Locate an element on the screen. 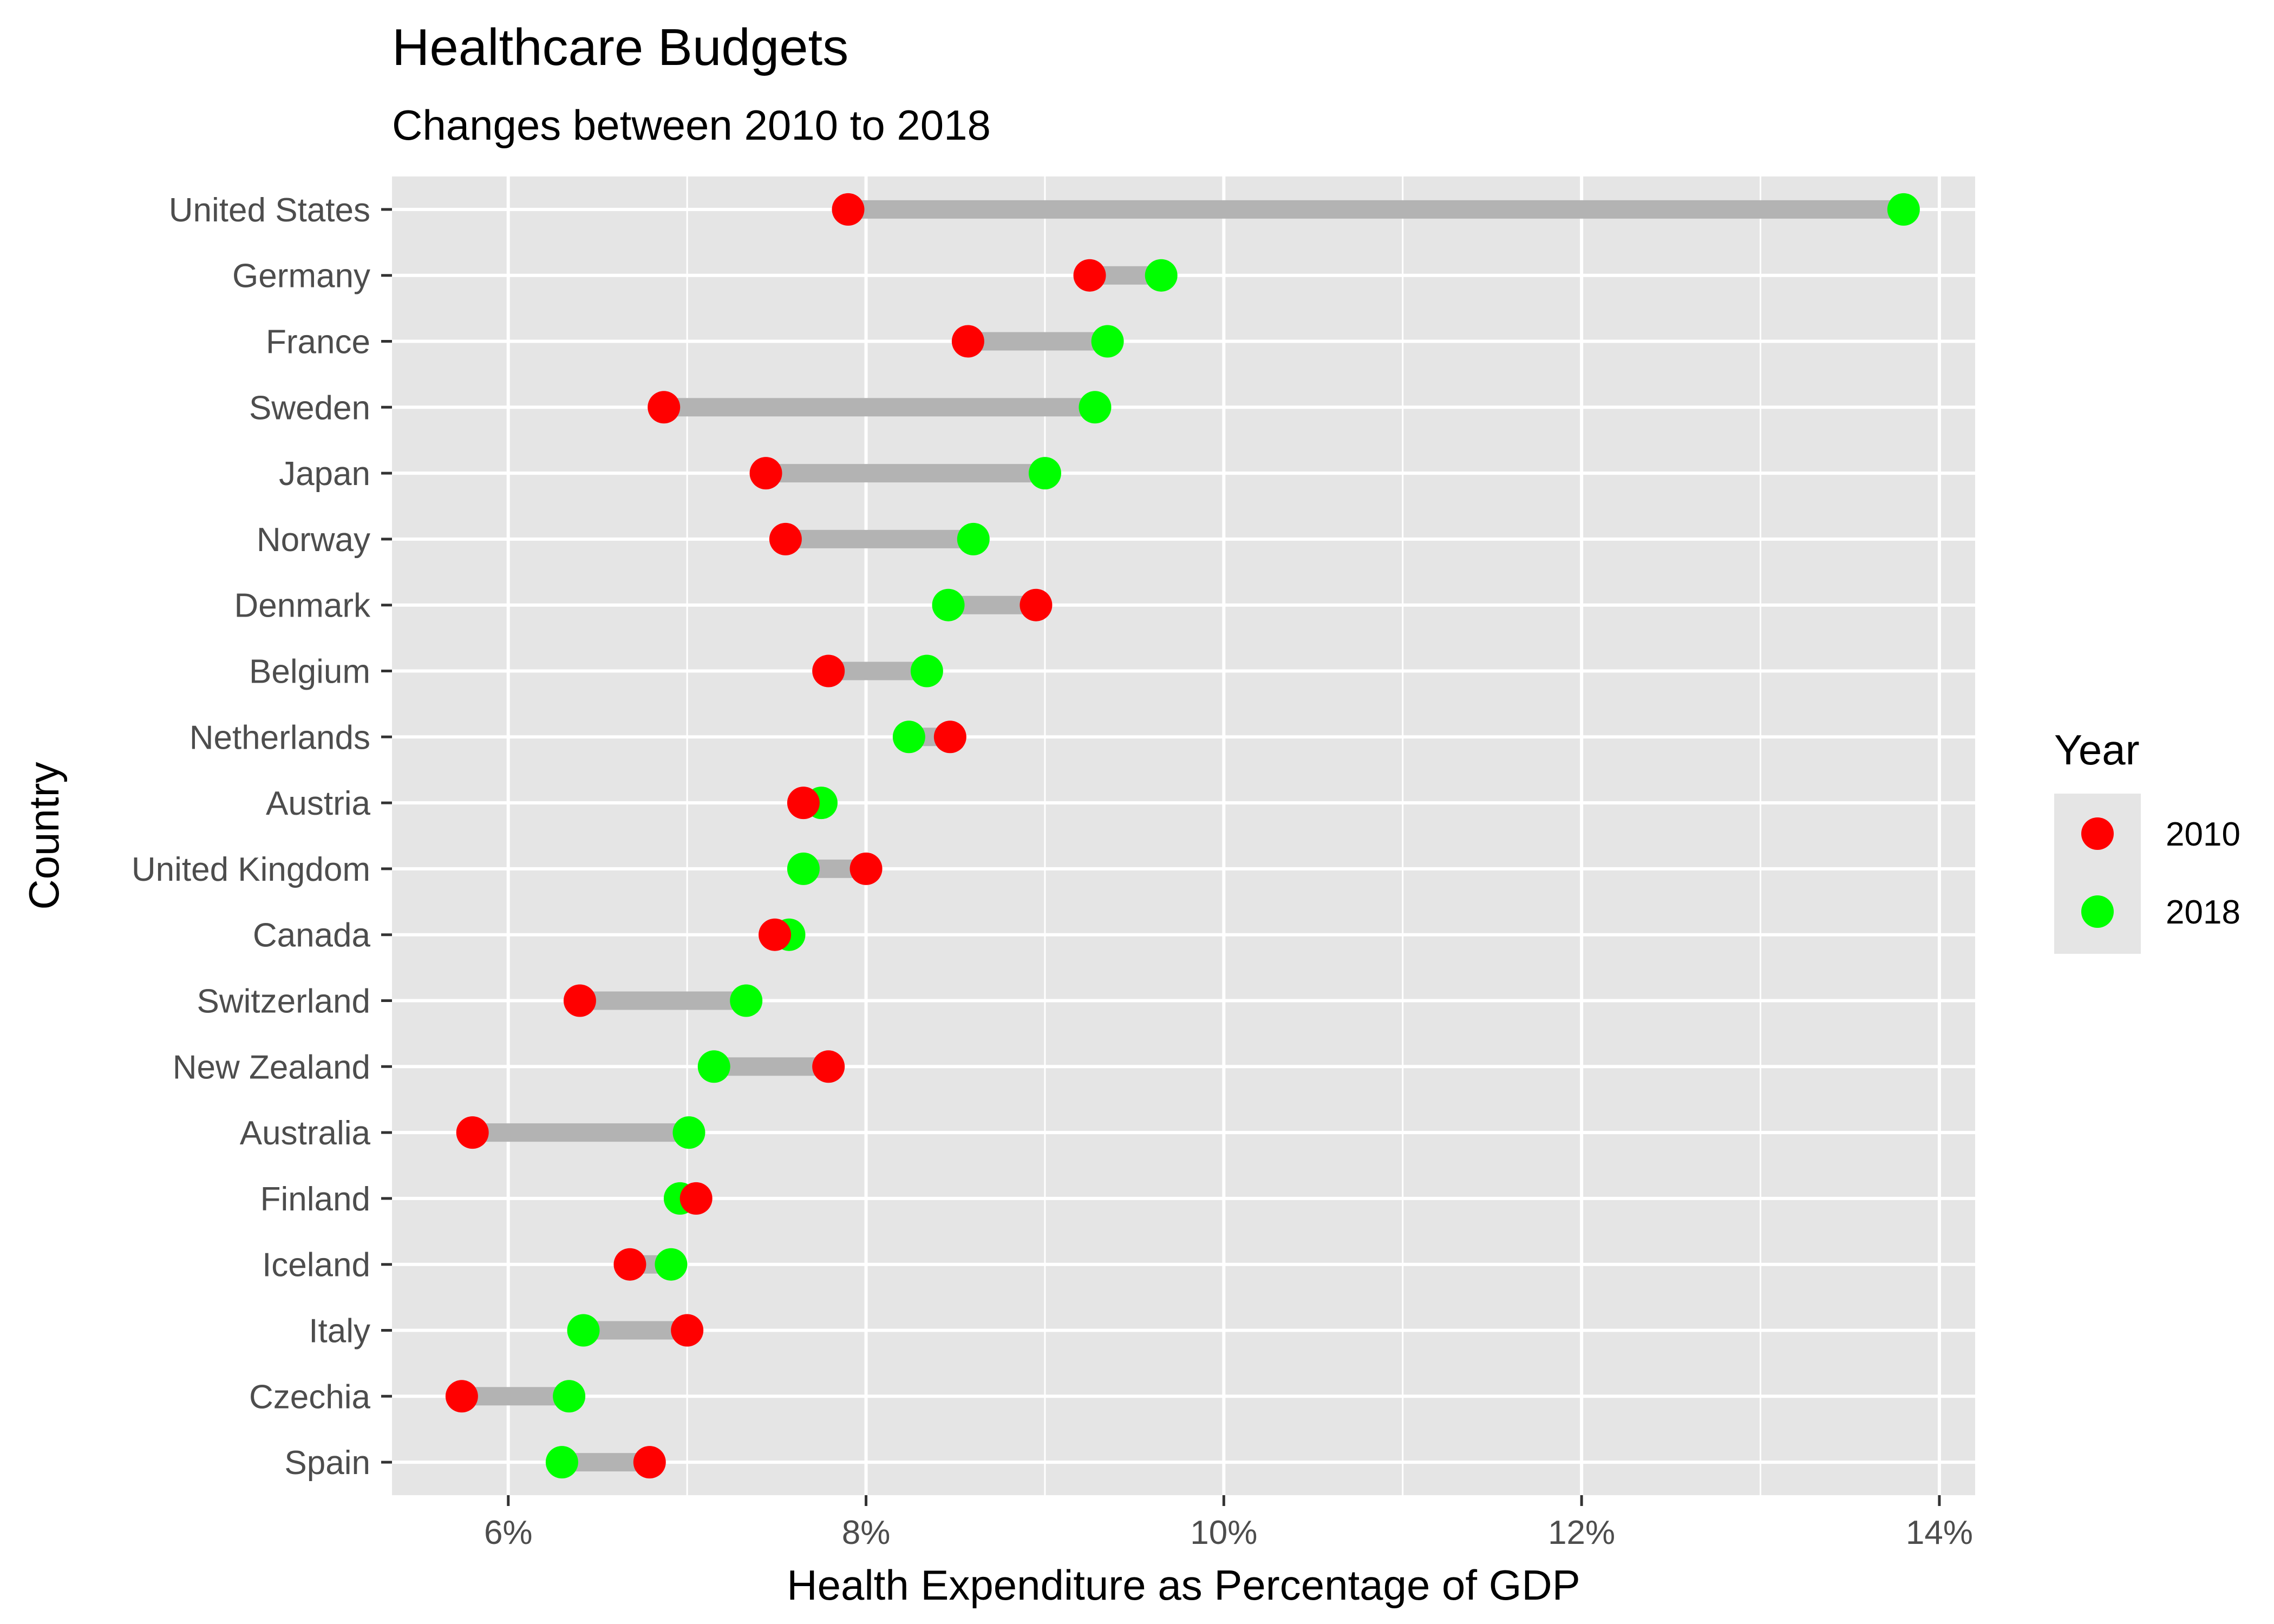 Image resolution: width=2274 pixels, height=1624 pixels. legend-key-2018 is located at coordinates (2097, 912).